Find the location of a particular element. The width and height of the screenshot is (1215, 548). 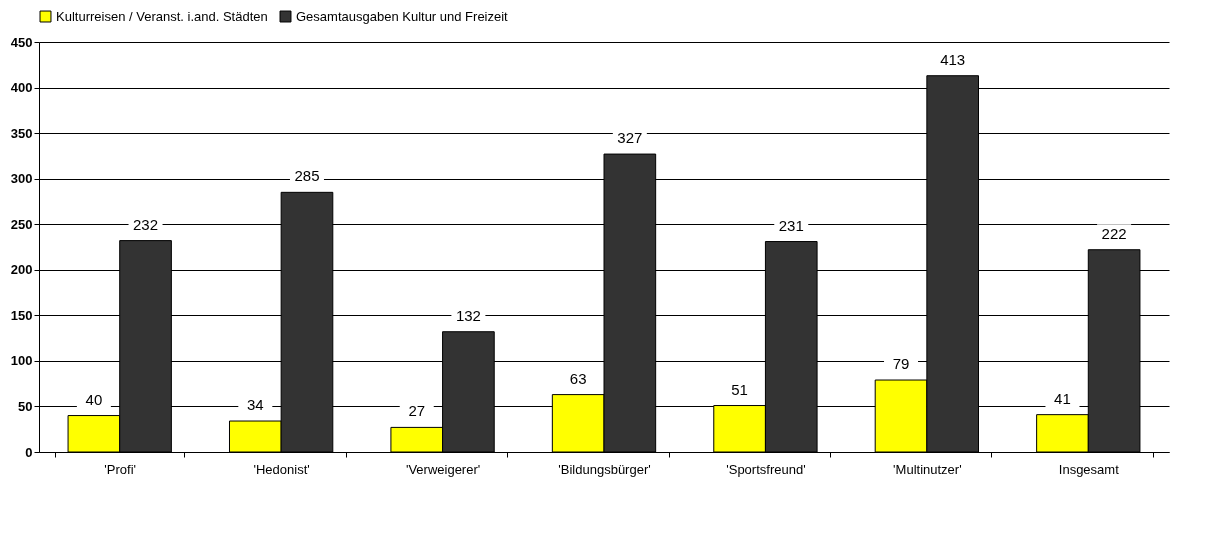

data-label: 34 is located at coordinates (255, 405).